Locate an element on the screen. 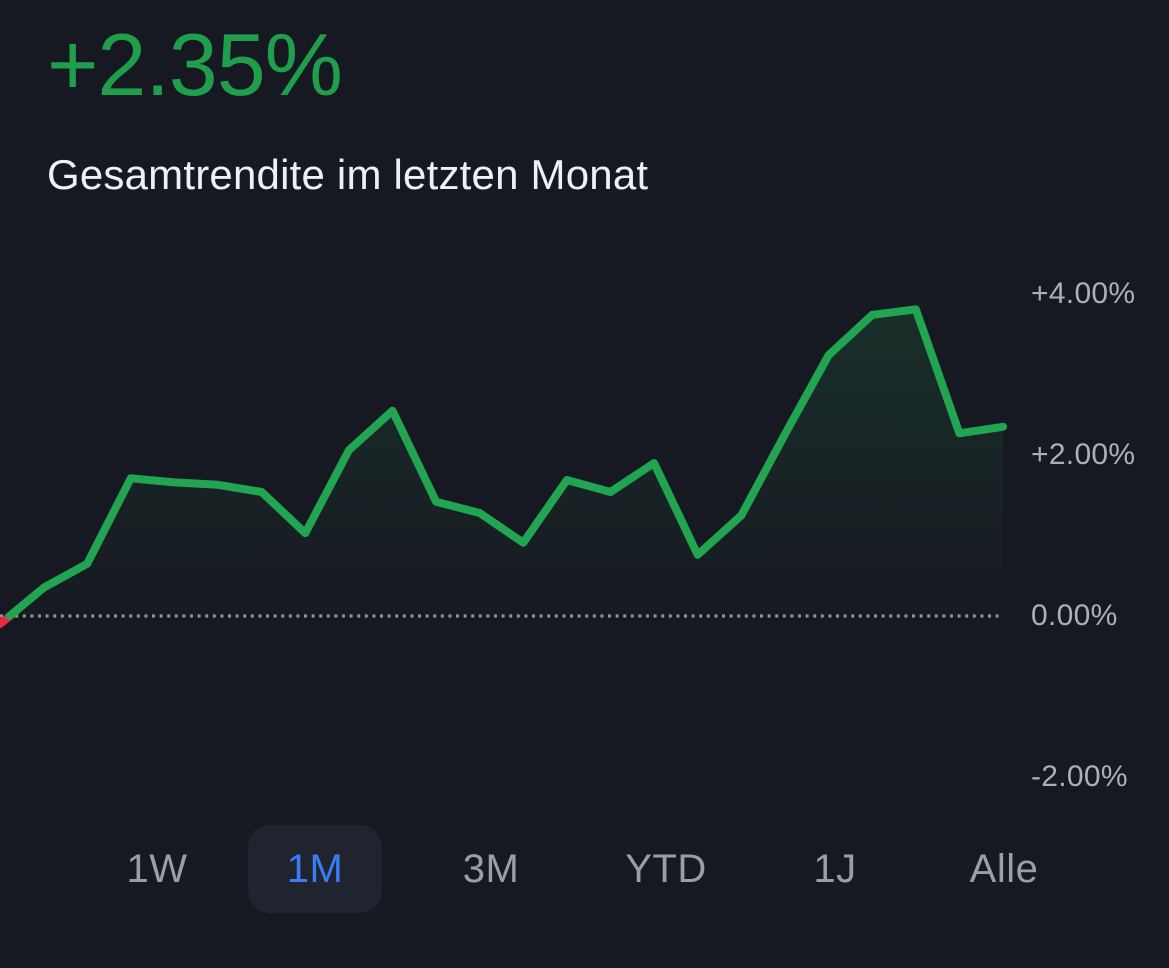 The image size is (1169, 968). return-subtitle: Gesamtrendite im letzten Monat is located at coordinates (348, 174).